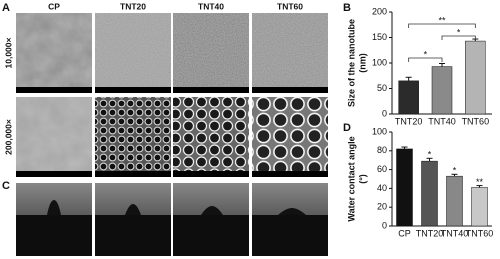 Image resolution: width=500 pixels, height=259 pixels. I want to click on y-tick-label: 80, so click(382, 150).